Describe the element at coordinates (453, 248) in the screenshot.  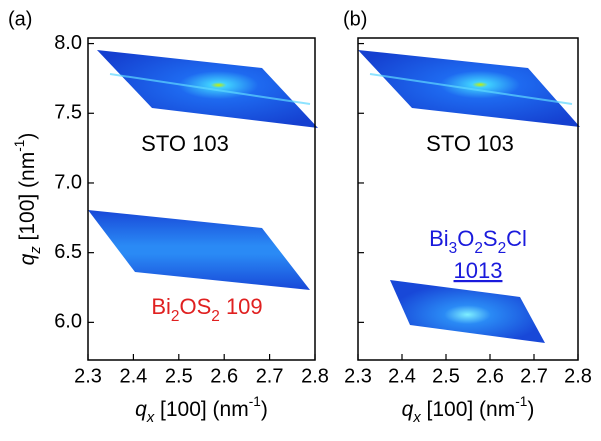
I see `text-part: 3` at that location.